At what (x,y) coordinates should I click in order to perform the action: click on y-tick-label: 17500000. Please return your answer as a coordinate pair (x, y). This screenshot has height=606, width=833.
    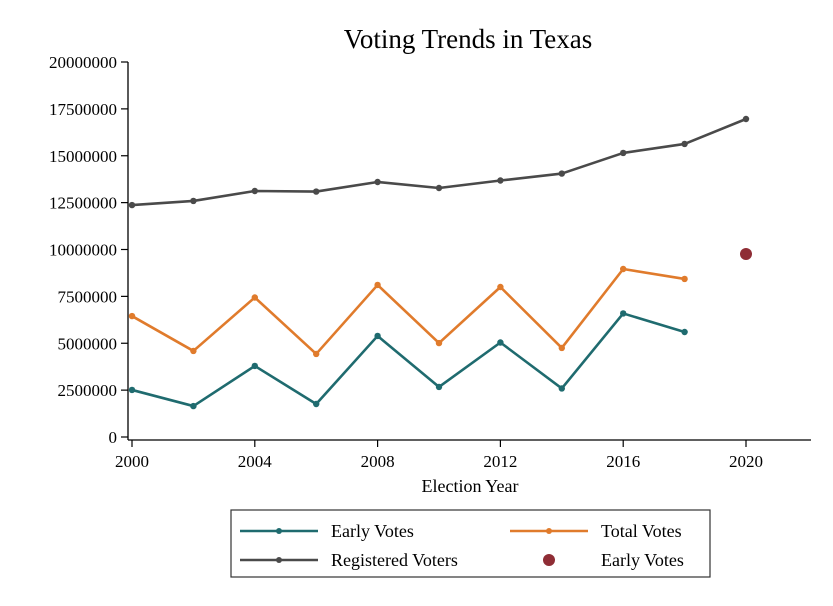
    Looking at the image, I should click on (83, 109).